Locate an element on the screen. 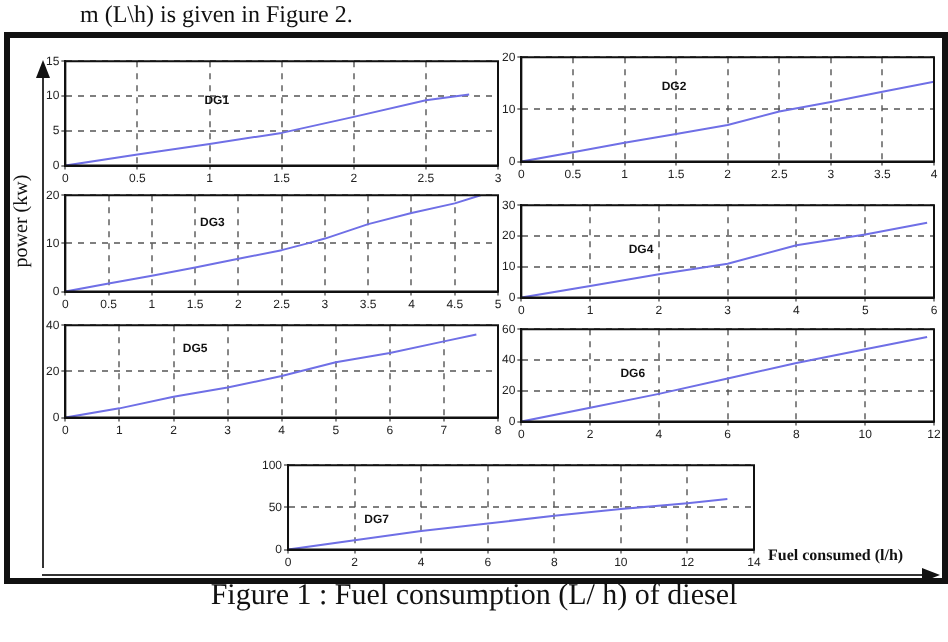  x-axis-title: Fuel consumed (l/h) is located at coordinates (836, 555).